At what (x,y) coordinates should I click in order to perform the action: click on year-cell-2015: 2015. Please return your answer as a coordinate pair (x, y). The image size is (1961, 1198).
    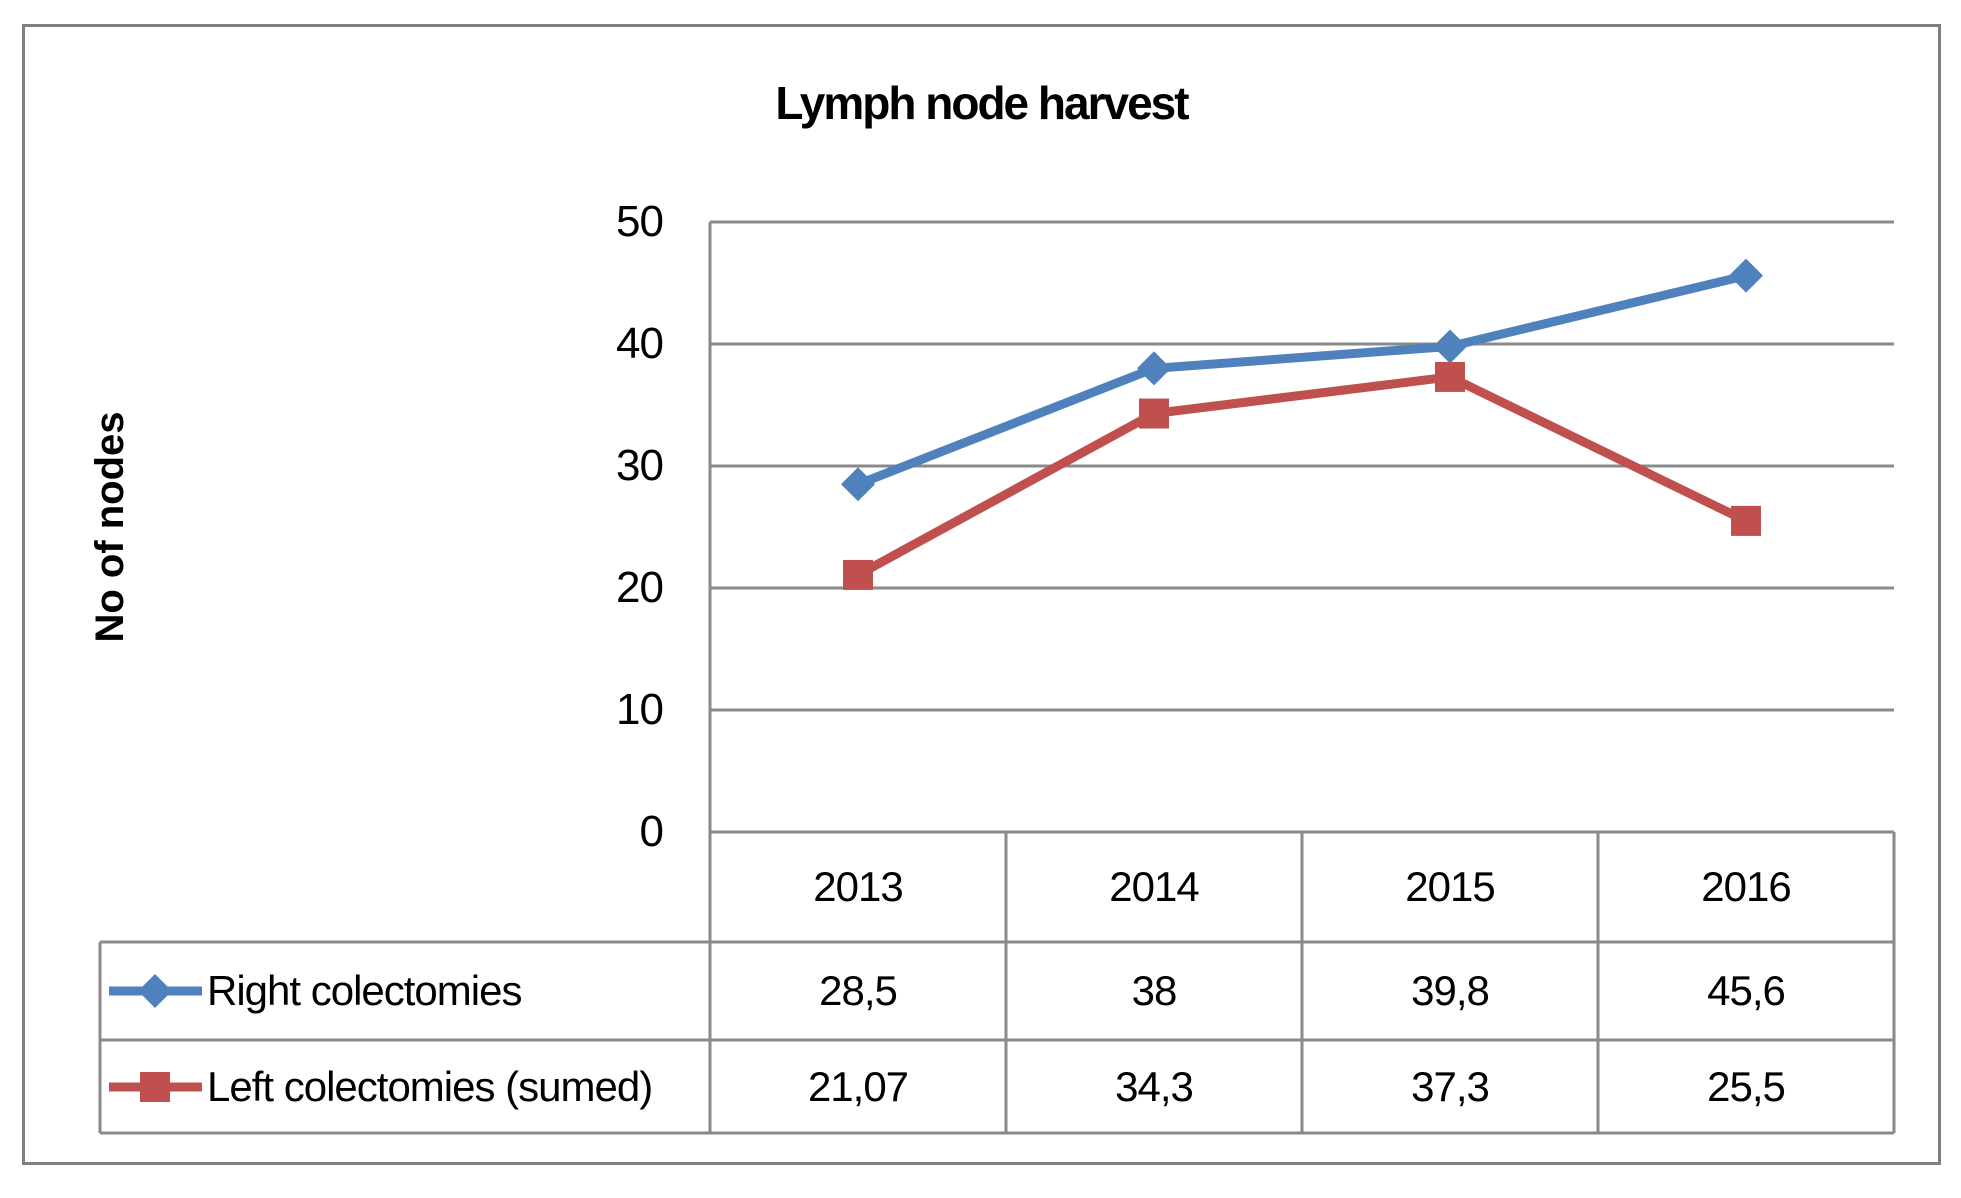
    Looking at the image, I should click on (1450, 886).